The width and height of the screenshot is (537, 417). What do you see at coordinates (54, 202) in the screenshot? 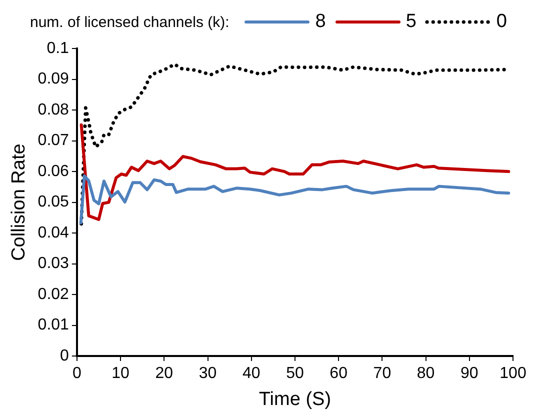
I see `y-tick-label: 0.05` at bounding box center [54, 202].